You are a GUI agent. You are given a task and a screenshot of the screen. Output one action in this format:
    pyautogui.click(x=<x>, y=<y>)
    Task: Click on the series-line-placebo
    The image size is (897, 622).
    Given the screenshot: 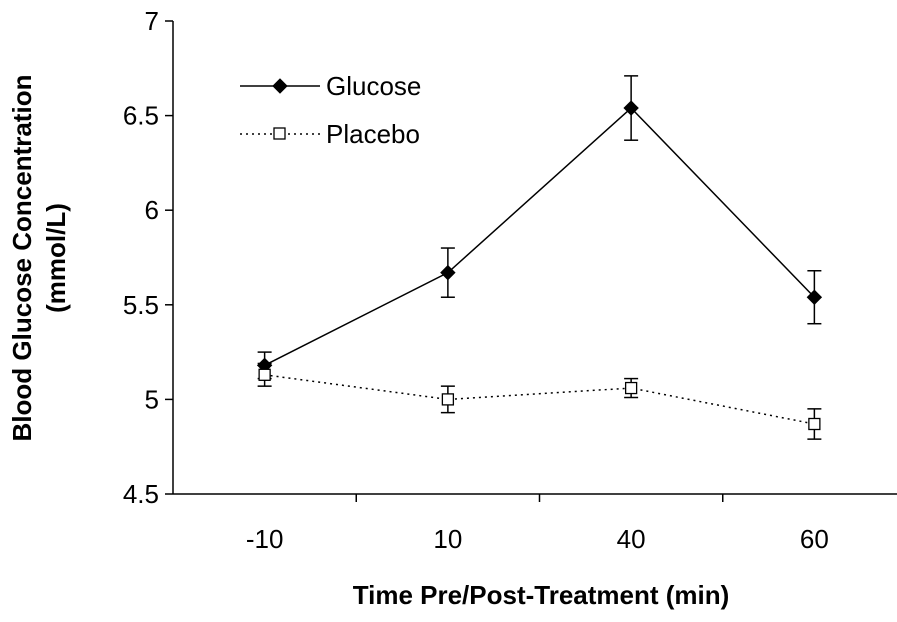 What is the action you would take?
    pyautogui.click(x=539, y=399)
    